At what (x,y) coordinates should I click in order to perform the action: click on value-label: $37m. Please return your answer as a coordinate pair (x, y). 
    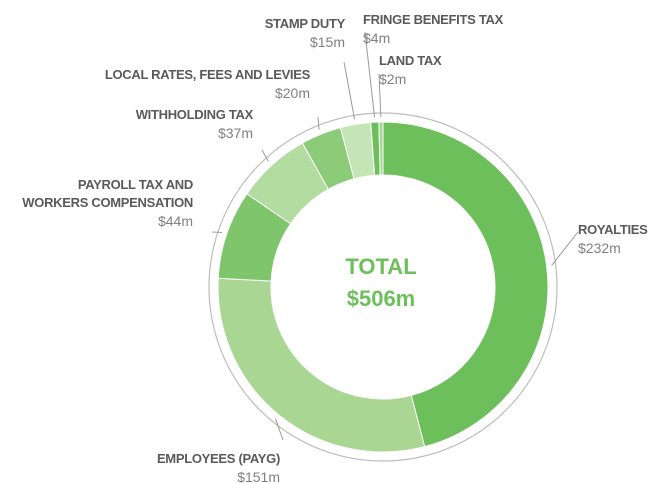
    Looking at the image, I should click on (235, 133).